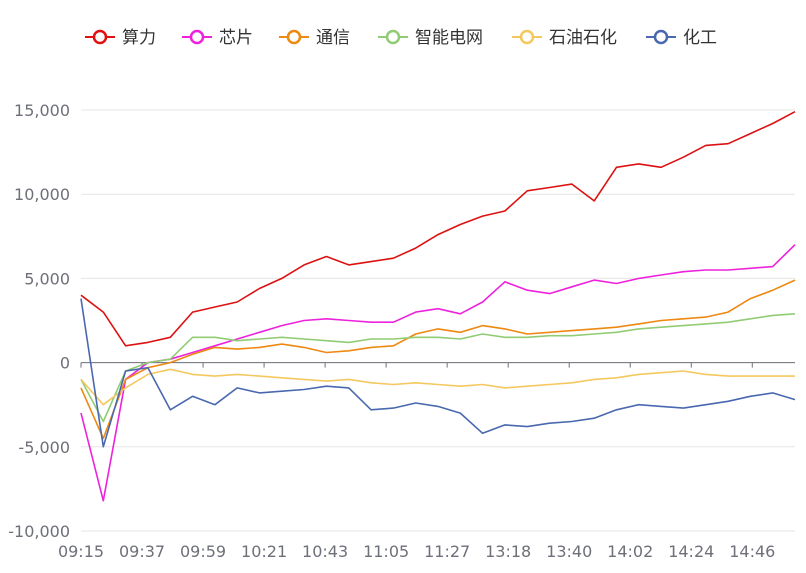 This screenshot has width=806, height=573. What do you see at coordinates (203, 551) in the screenshot?
I see `x-tick-label: 09:59` at bounding box center [203, 551].